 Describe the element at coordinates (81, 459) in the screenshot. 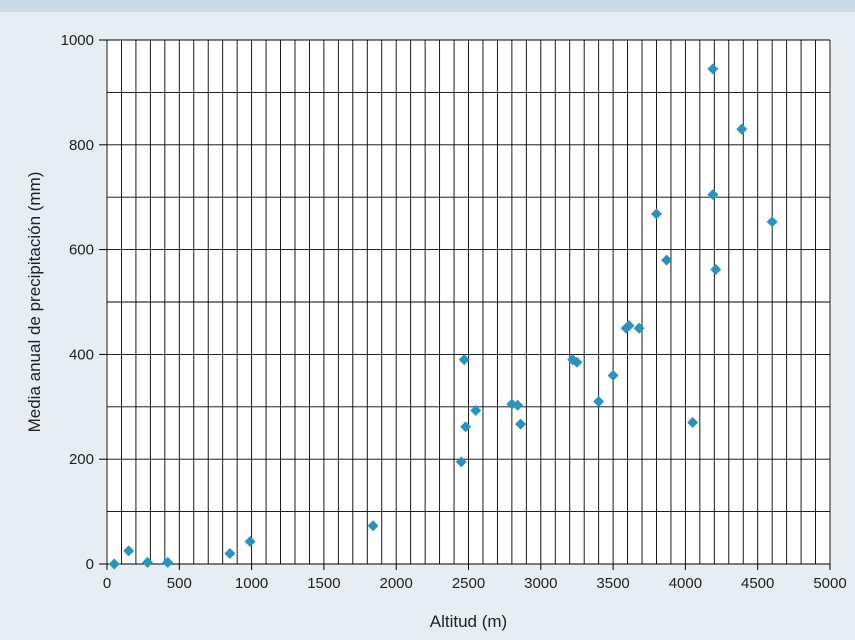

I see `y-tick-label: 200` at that location.